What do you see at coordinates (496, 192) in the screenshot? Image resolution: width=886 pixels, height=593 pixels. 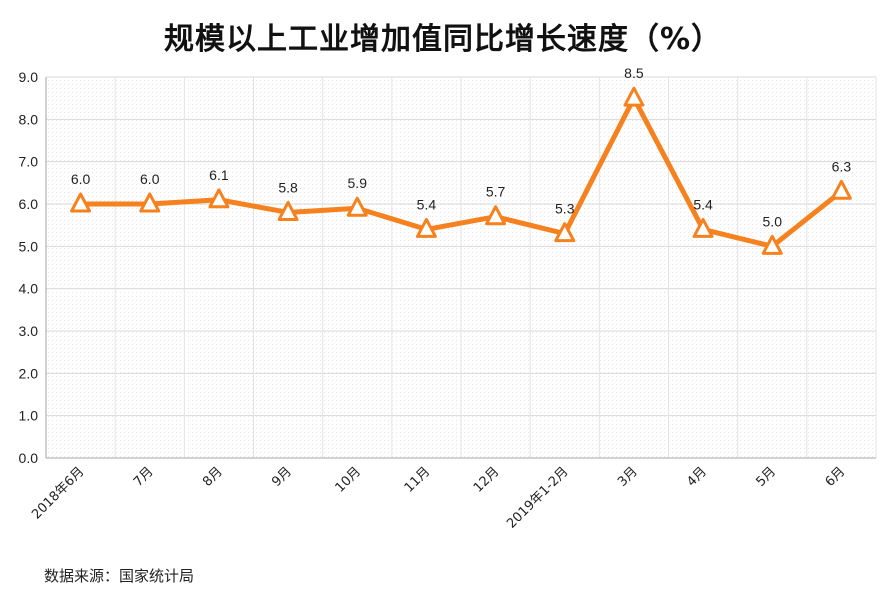 I see `data-label: 5.7` at bounding box center [496, 192].